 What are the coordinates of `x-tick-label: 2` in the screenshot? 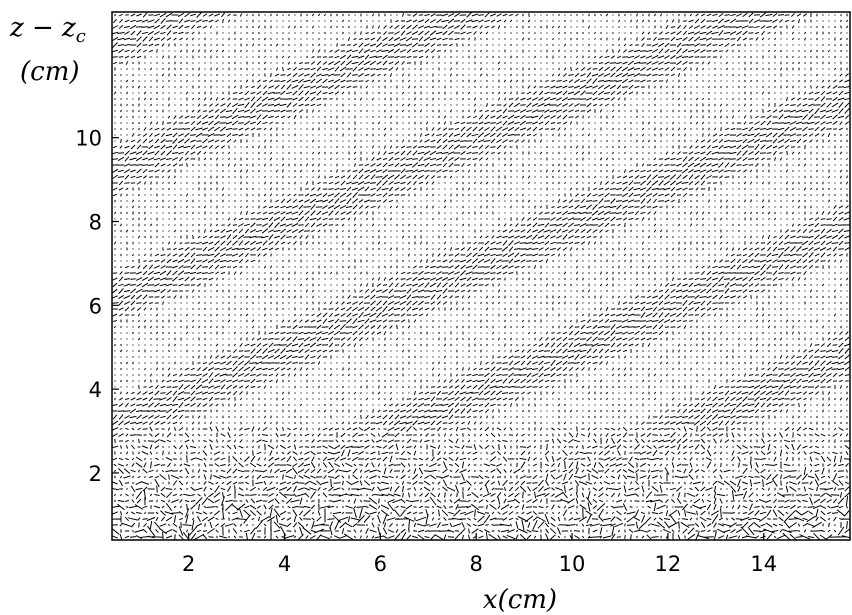 It's located at (188, 564).